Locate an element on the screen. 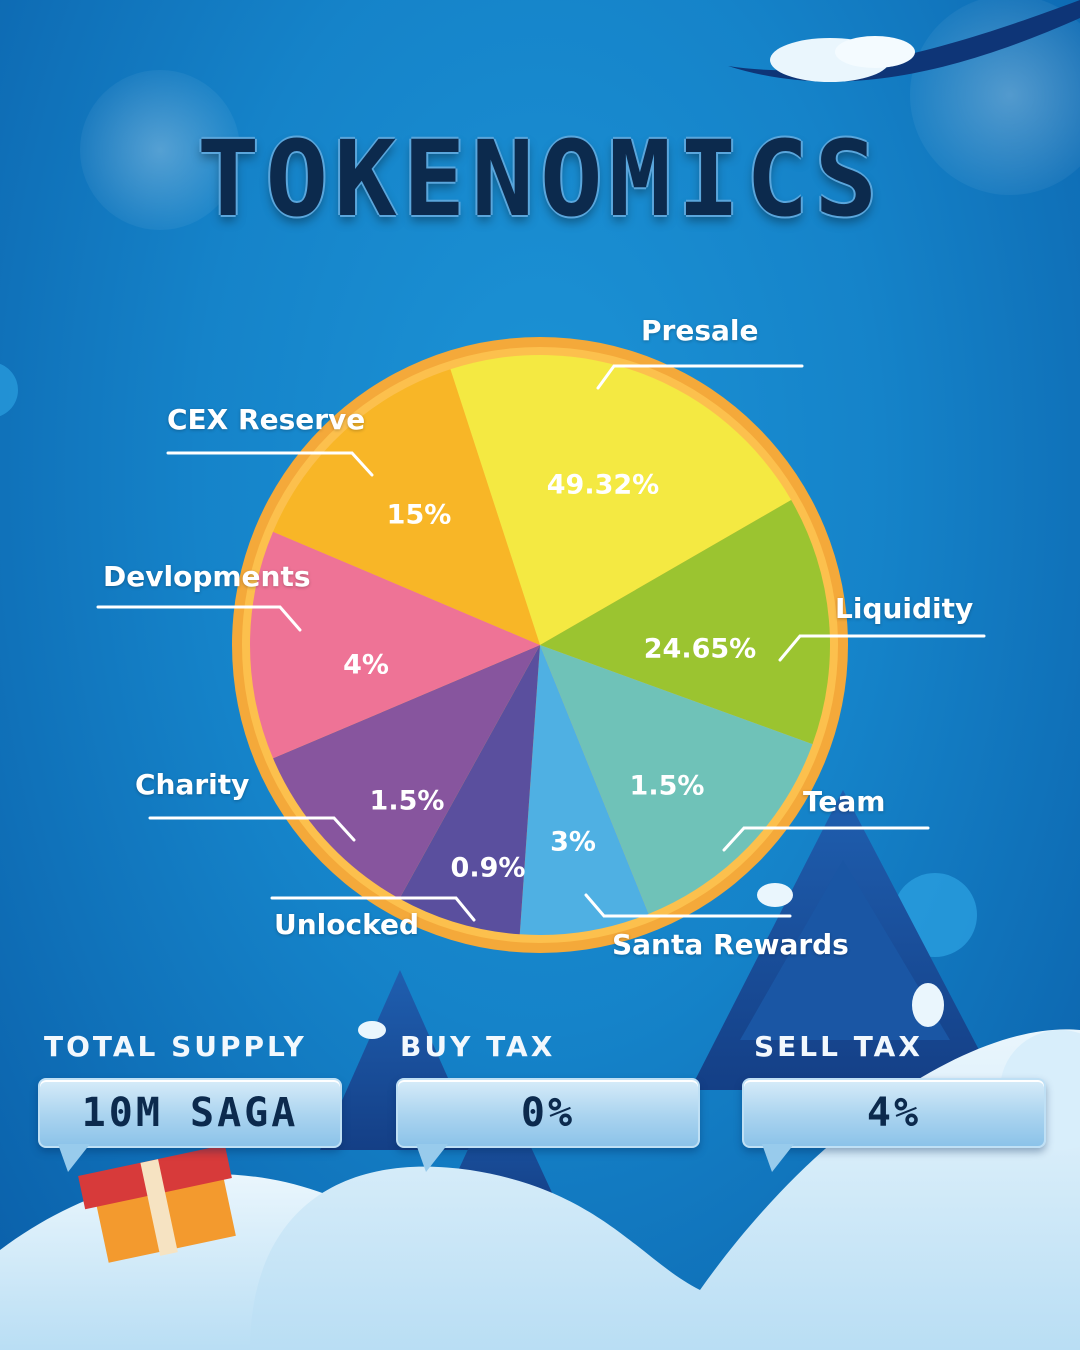  slice-value-unlocked: 0.9% is located at coordinates (488, 868).